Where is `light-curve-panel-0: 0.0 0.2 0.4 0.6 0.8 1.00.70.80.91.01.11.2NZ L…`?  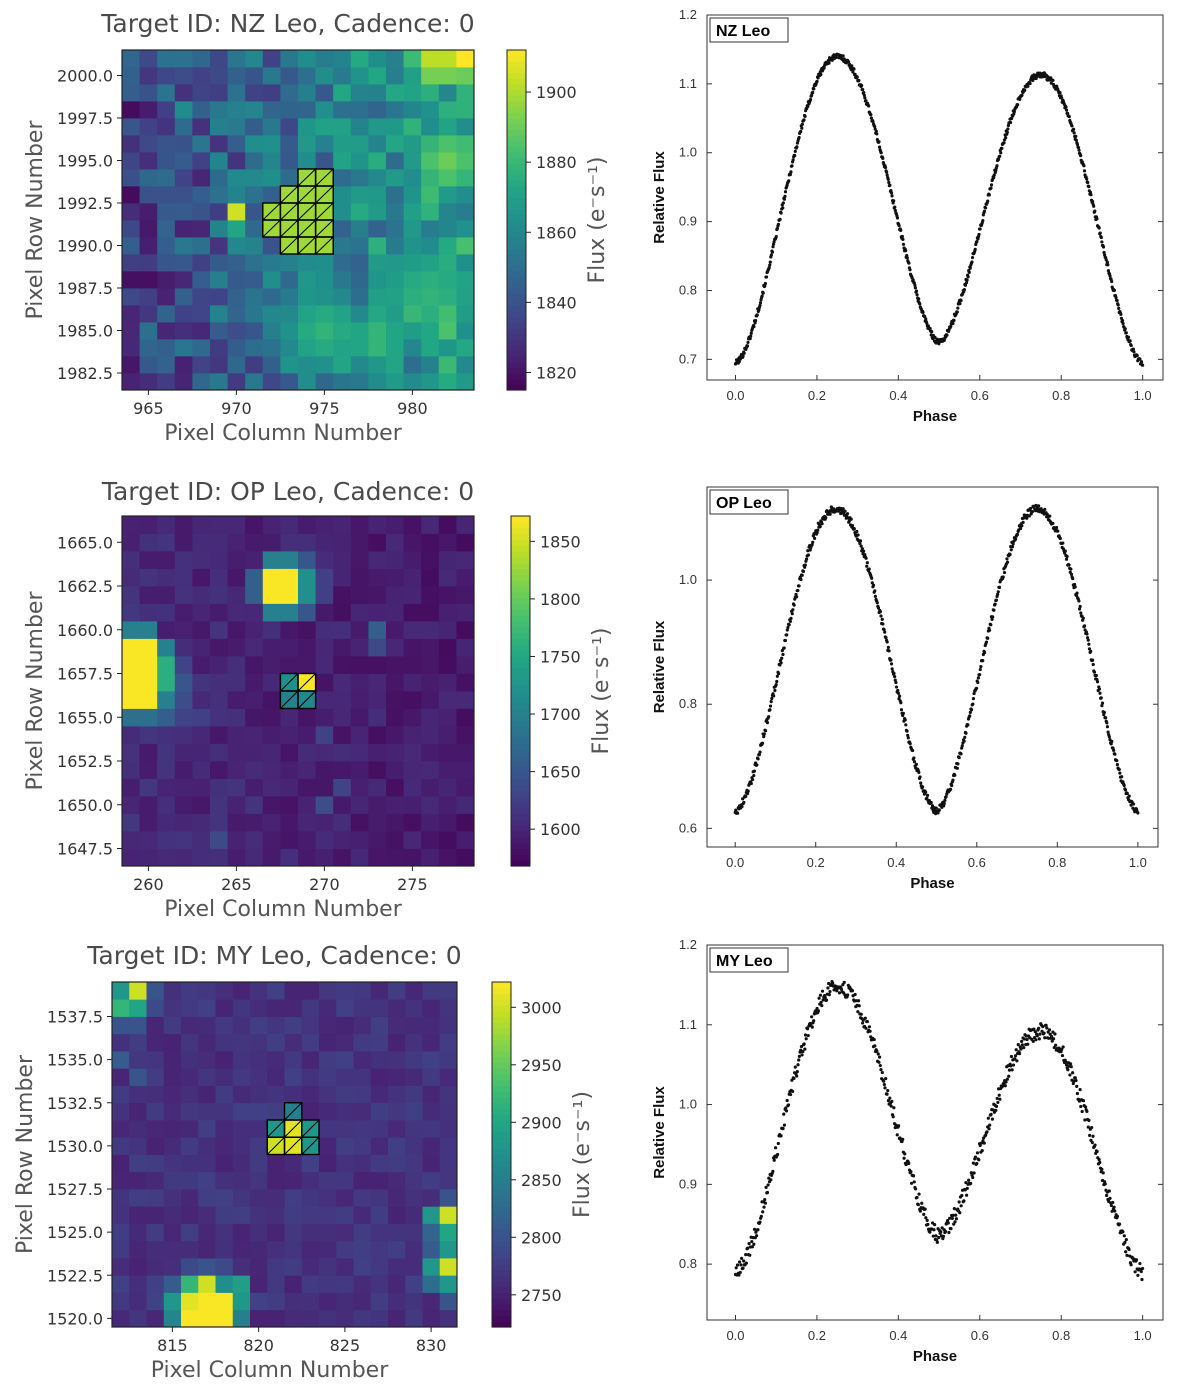 light-curve-panel-0: 0.0 0.2 0.4 0.6 0.8 1.00.70.80.91.01.11.2NZ L… is located at coordinates (907, 216).